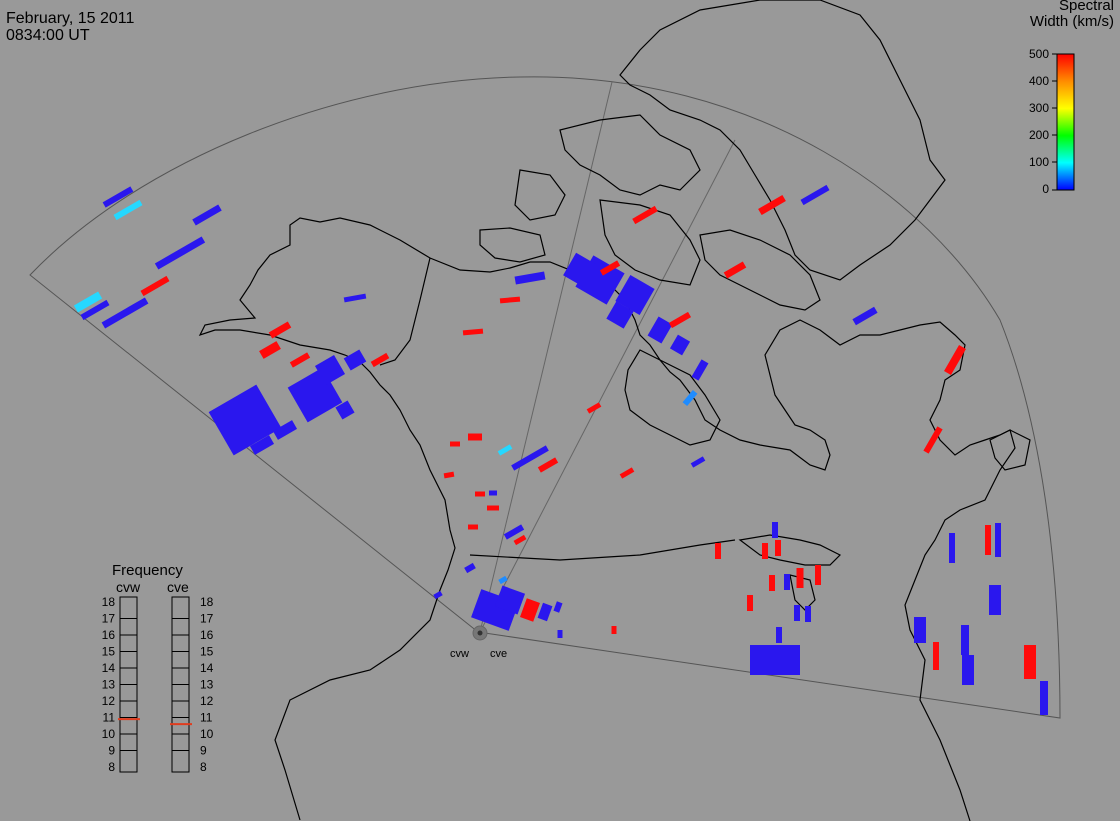 This screenshot has height=821, width=1120. Describe the element at coordinates (203, 751) in the screenshot. I see `frequency-tick-label: 9` at that location.